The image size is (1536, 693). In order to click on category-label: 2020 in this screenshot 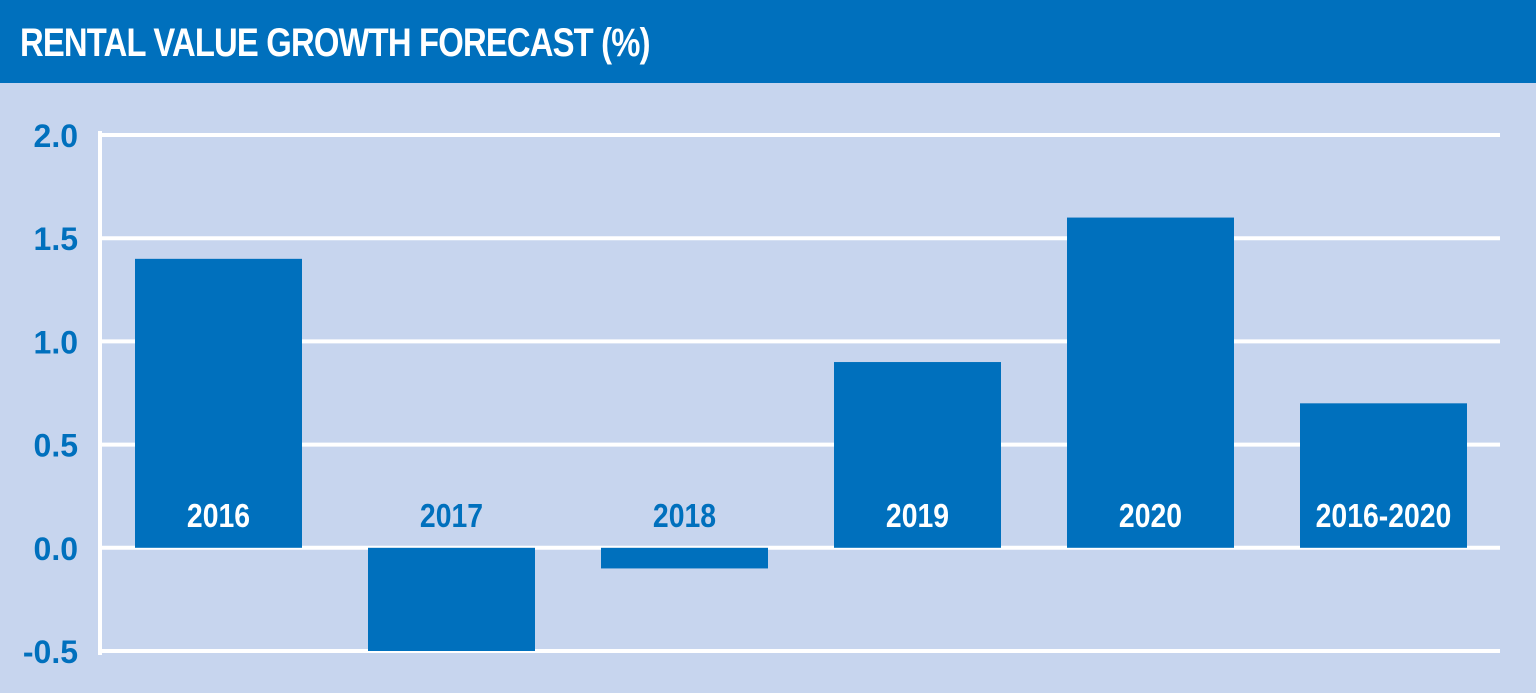, I will do `click(1150, 516)`.